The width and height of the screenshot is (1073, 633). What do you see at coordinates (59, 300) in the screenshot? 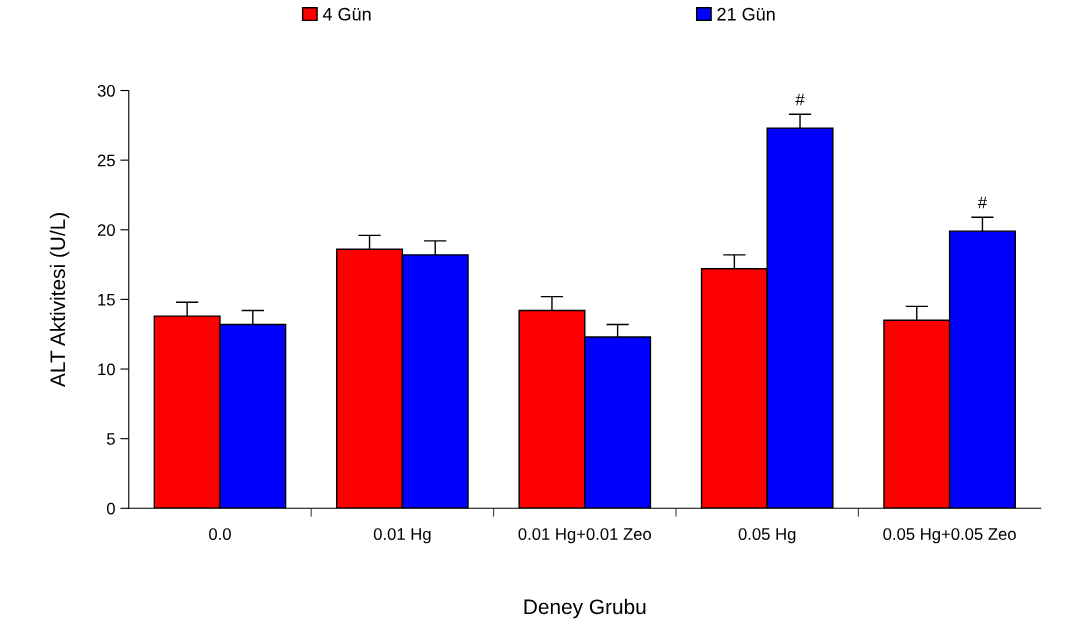
I see `y-axis-title: ALT Aktivitesi (U/L)` at bounding box center [59, 300].